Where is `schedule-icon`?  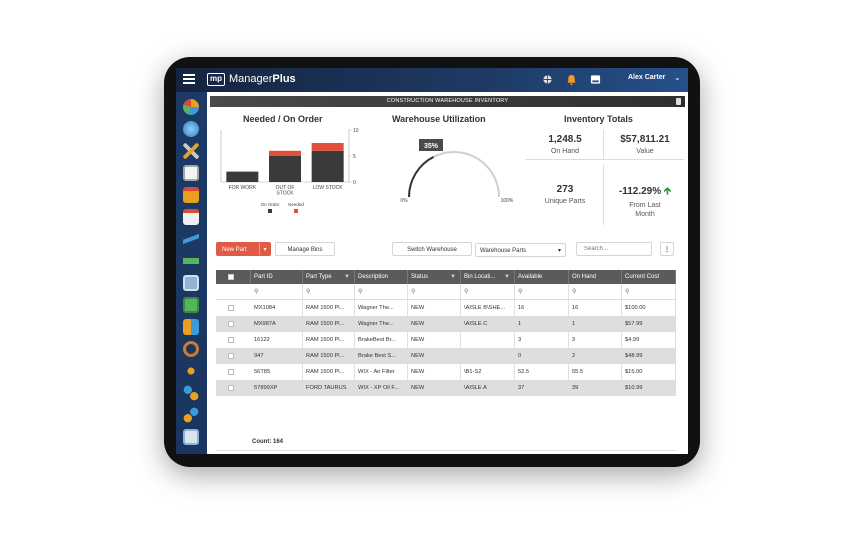 schedule-icon is located at coordinates (191, 217).